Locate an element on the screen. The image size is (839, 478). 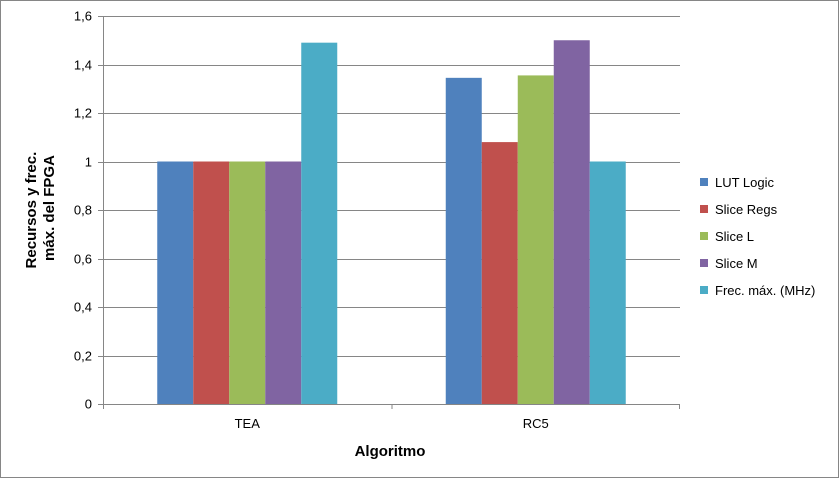
legend-label: Slice L is located at coordinates (734, 236).